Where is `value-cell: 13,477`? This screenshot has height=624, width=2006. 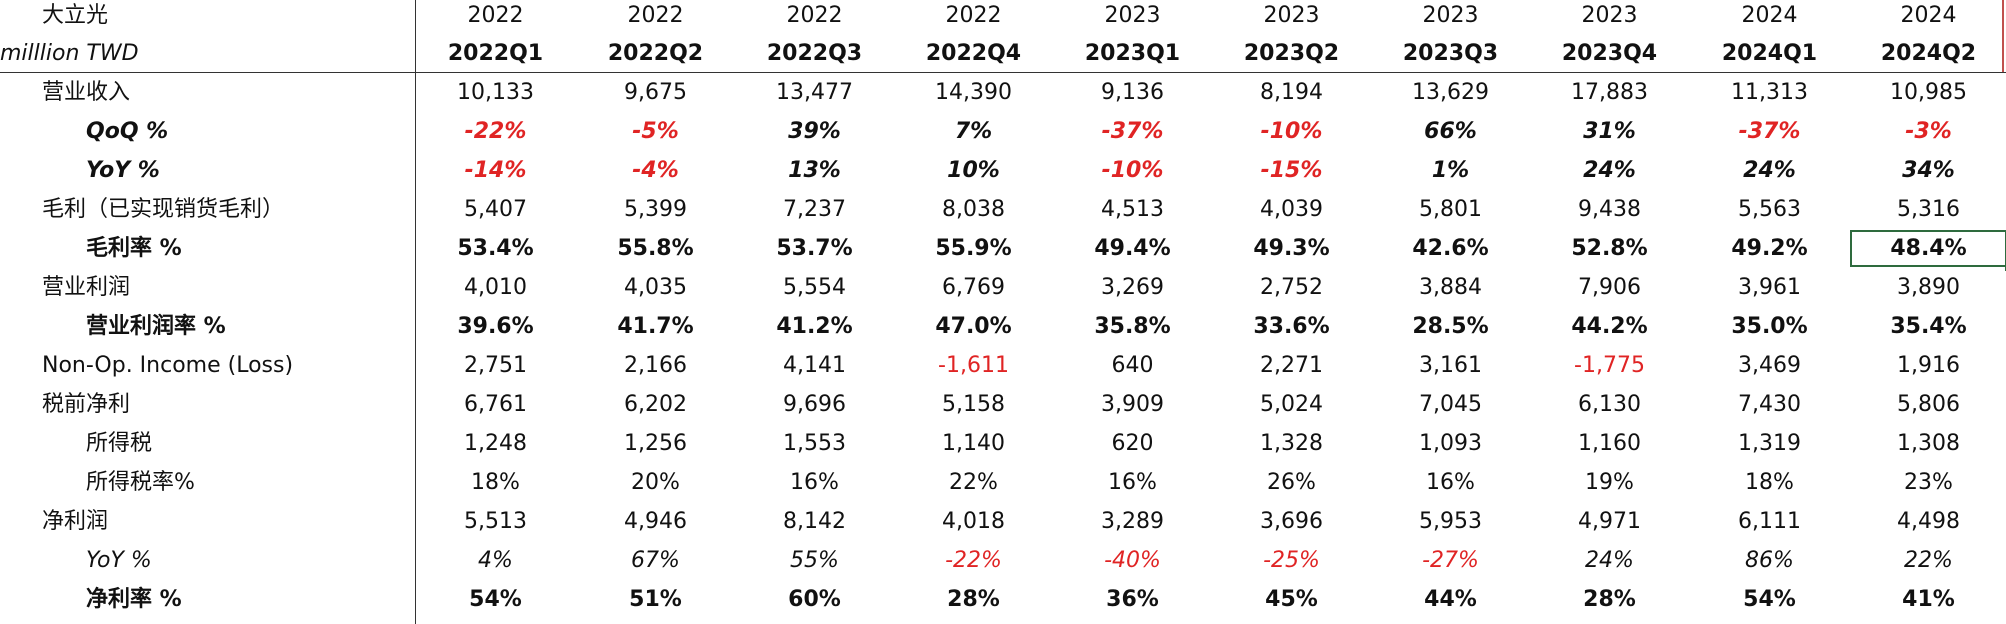 value-cell: 13,477 is located at coordinates (814, 92).